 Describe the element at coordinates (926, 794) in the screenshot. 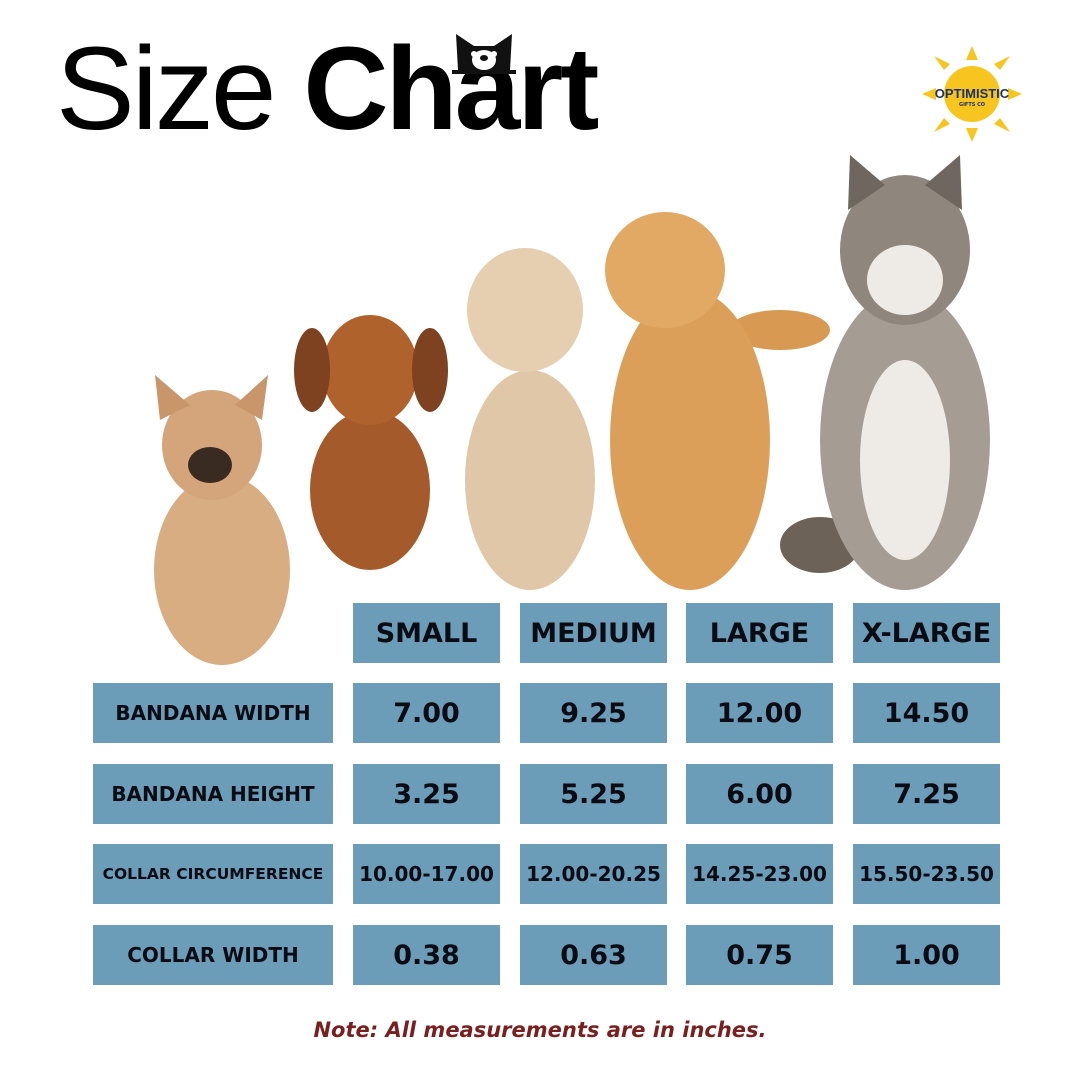

I see `table-cell: 7.25` at that location.